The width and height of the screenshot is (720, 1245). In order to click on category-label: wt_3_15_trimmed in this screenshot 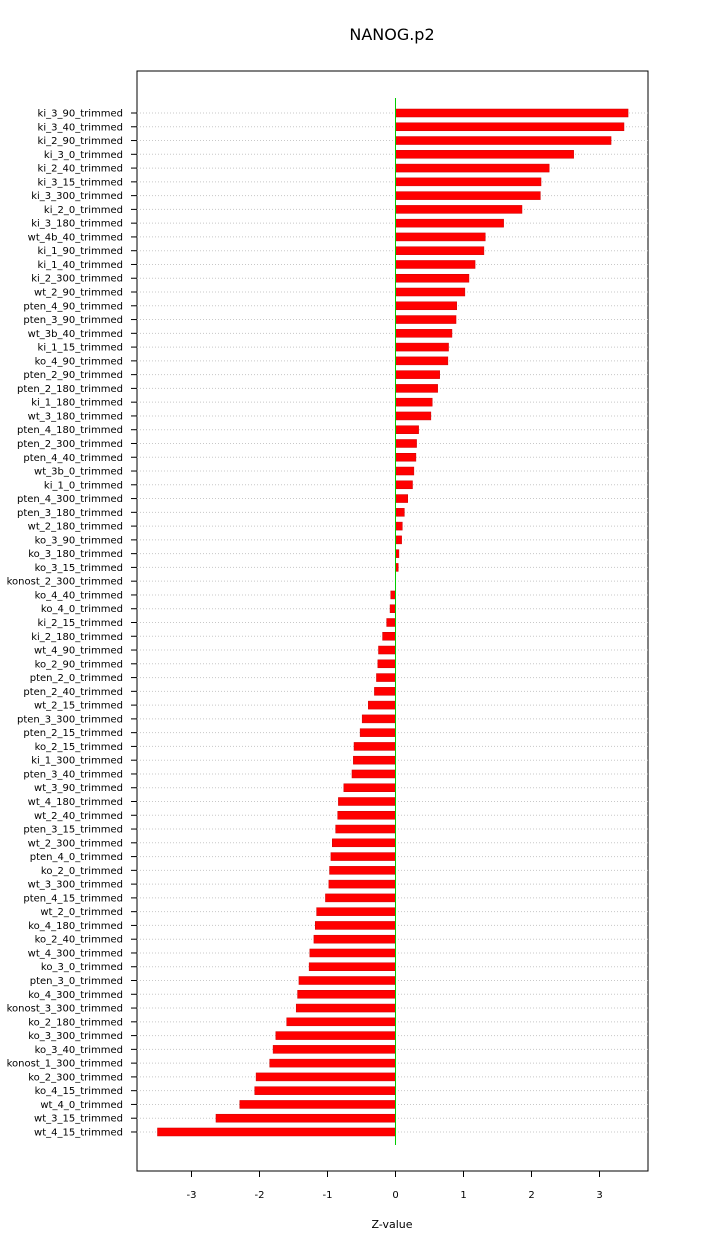, I will do `click(78, 1119)`.